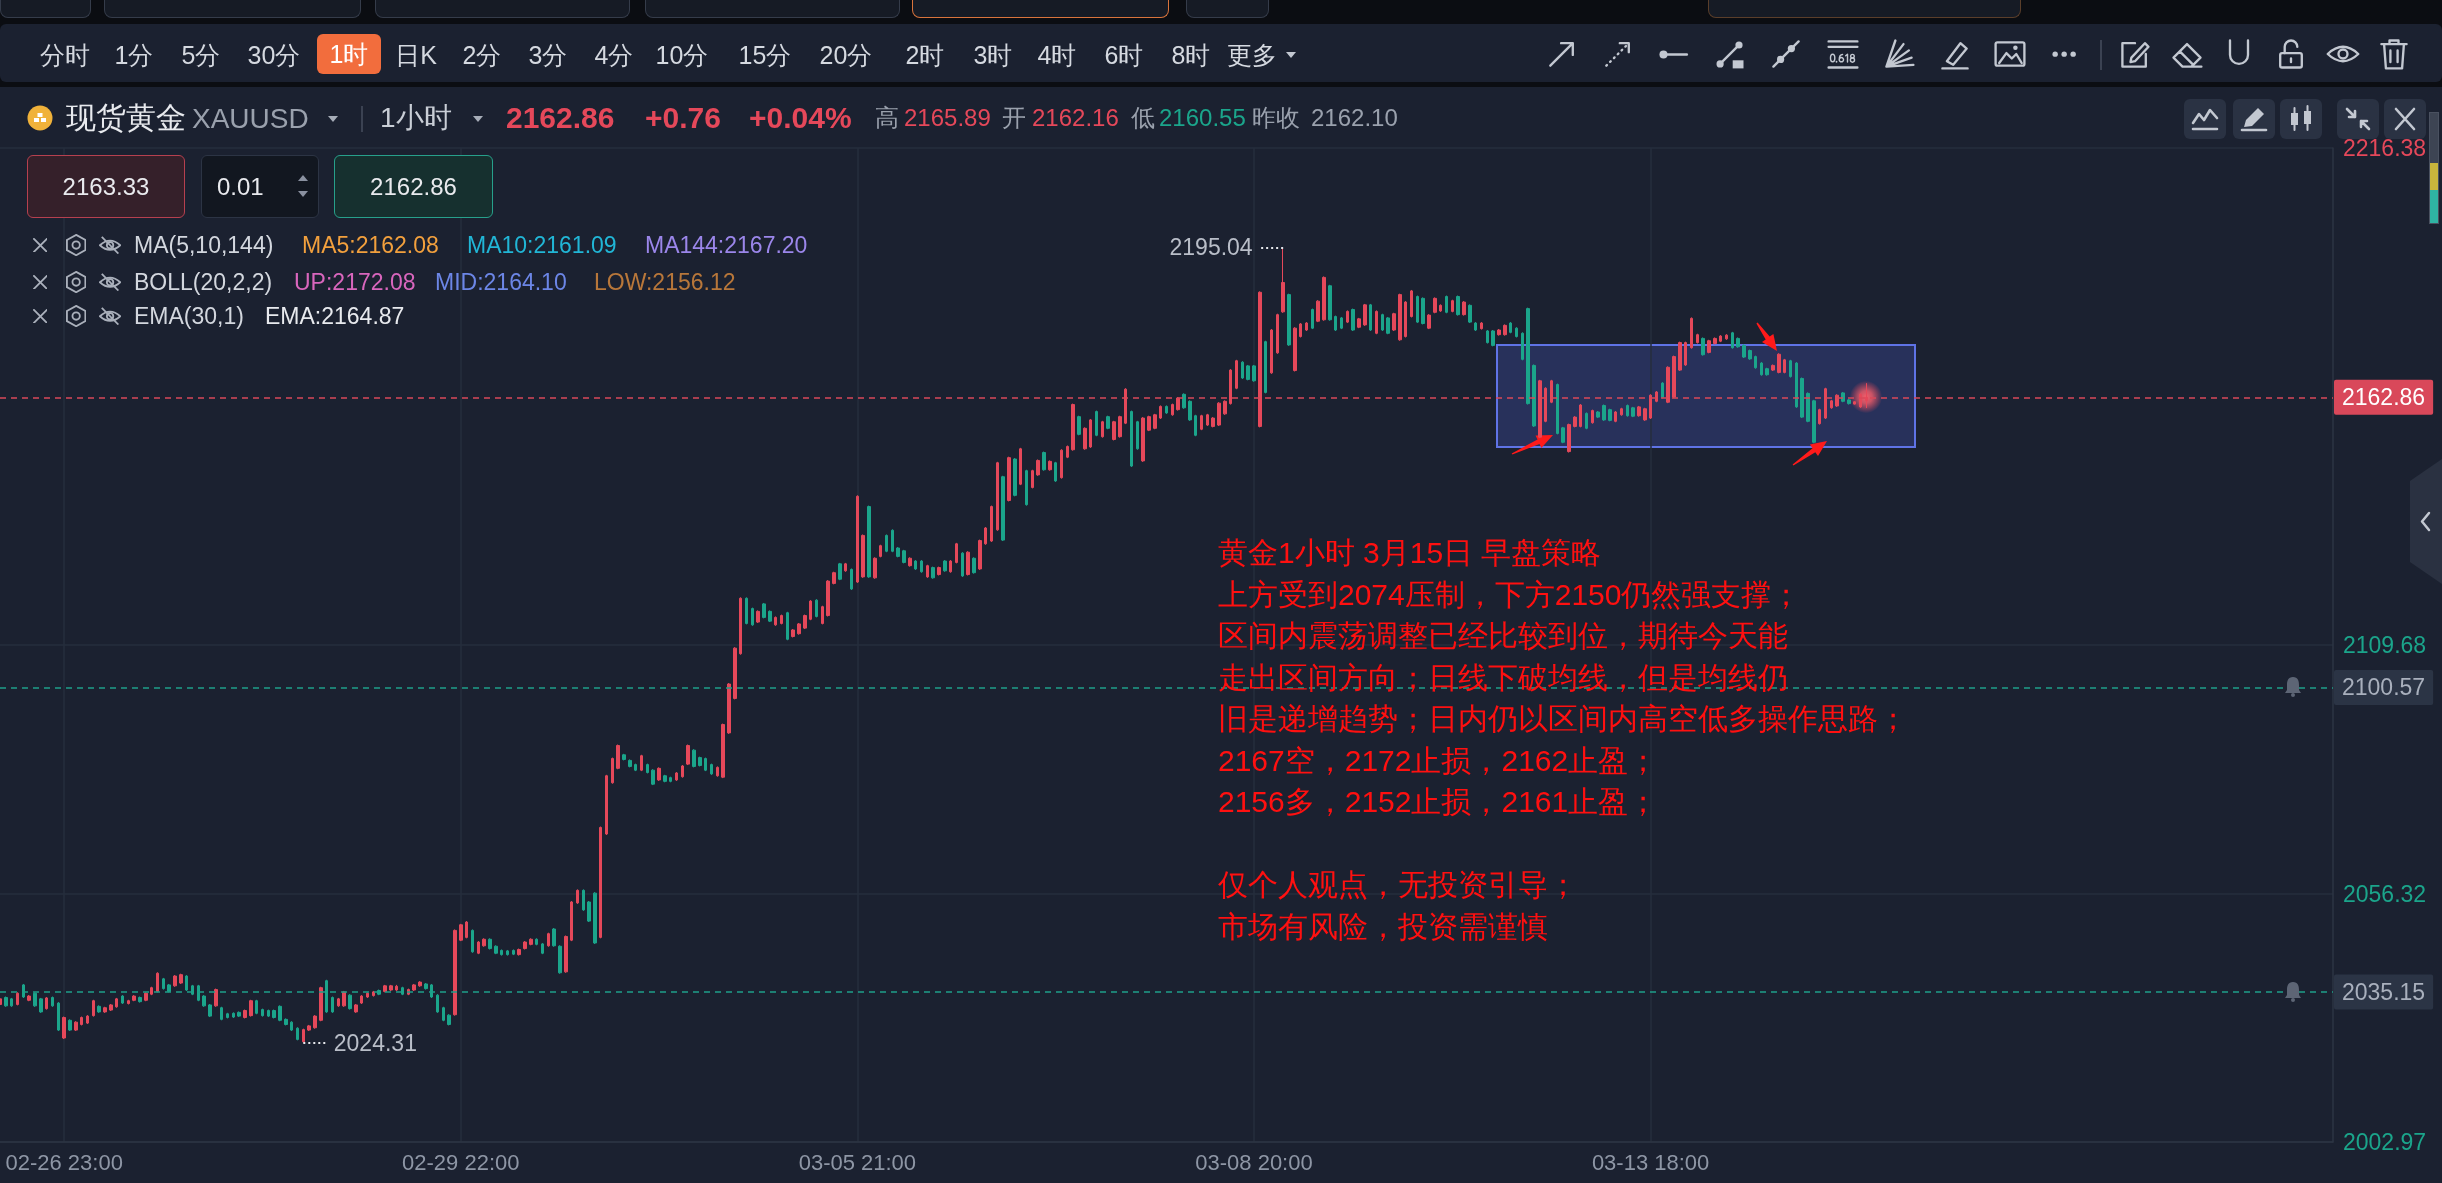  I want to click on annotation: 2162.86, so click(413, 186).